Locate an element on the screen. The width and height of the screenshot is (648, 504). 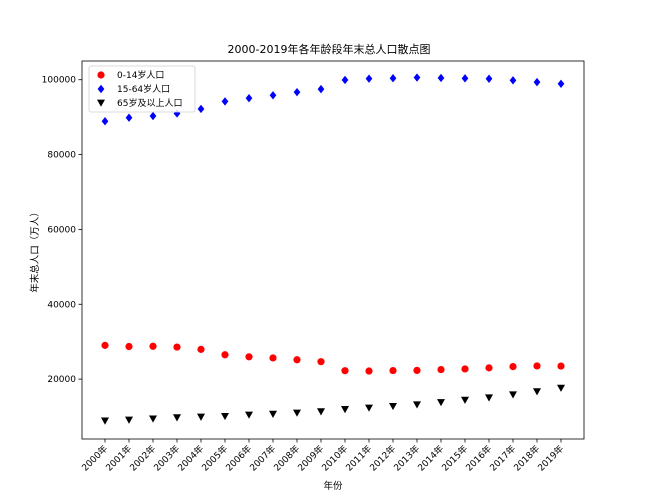
y-tick-label: 40000 is located at coordinates (61, 305).